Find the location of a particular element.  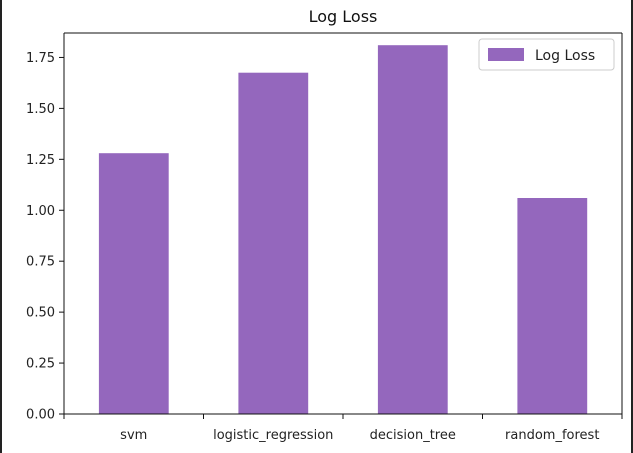

y-tick-label: 0.75 is located at coordinates (40, 262).